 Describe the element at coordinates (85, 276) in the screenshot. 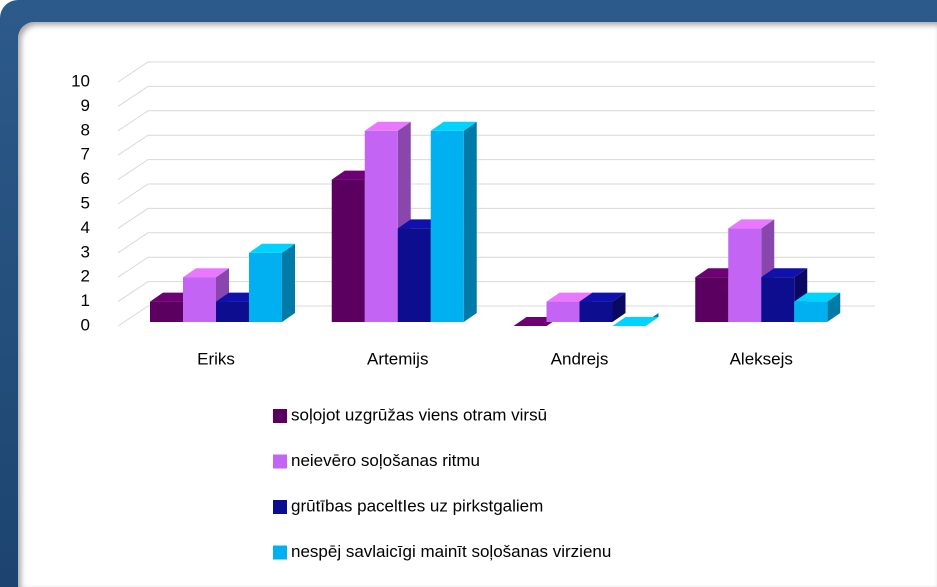

I see `y-tick-label: 2` at that location.